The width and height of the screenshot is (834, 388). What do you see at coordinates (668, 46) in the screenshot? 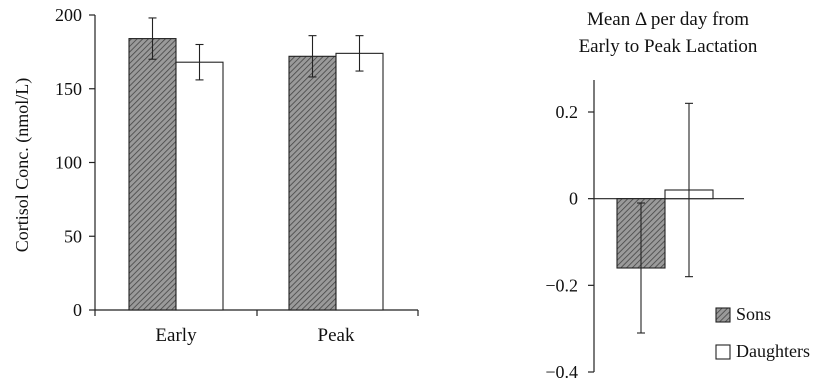
I see `right-title-line: Early to Peak Lactation` at bounding box center [668, 46].